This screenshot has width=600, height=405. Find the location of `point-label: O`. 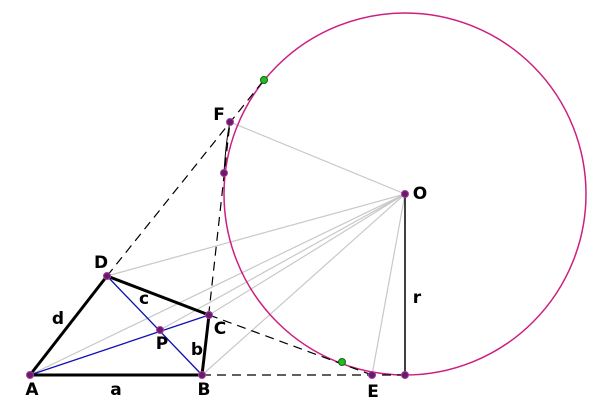

point-label: O is located at coordinates (420, 194).